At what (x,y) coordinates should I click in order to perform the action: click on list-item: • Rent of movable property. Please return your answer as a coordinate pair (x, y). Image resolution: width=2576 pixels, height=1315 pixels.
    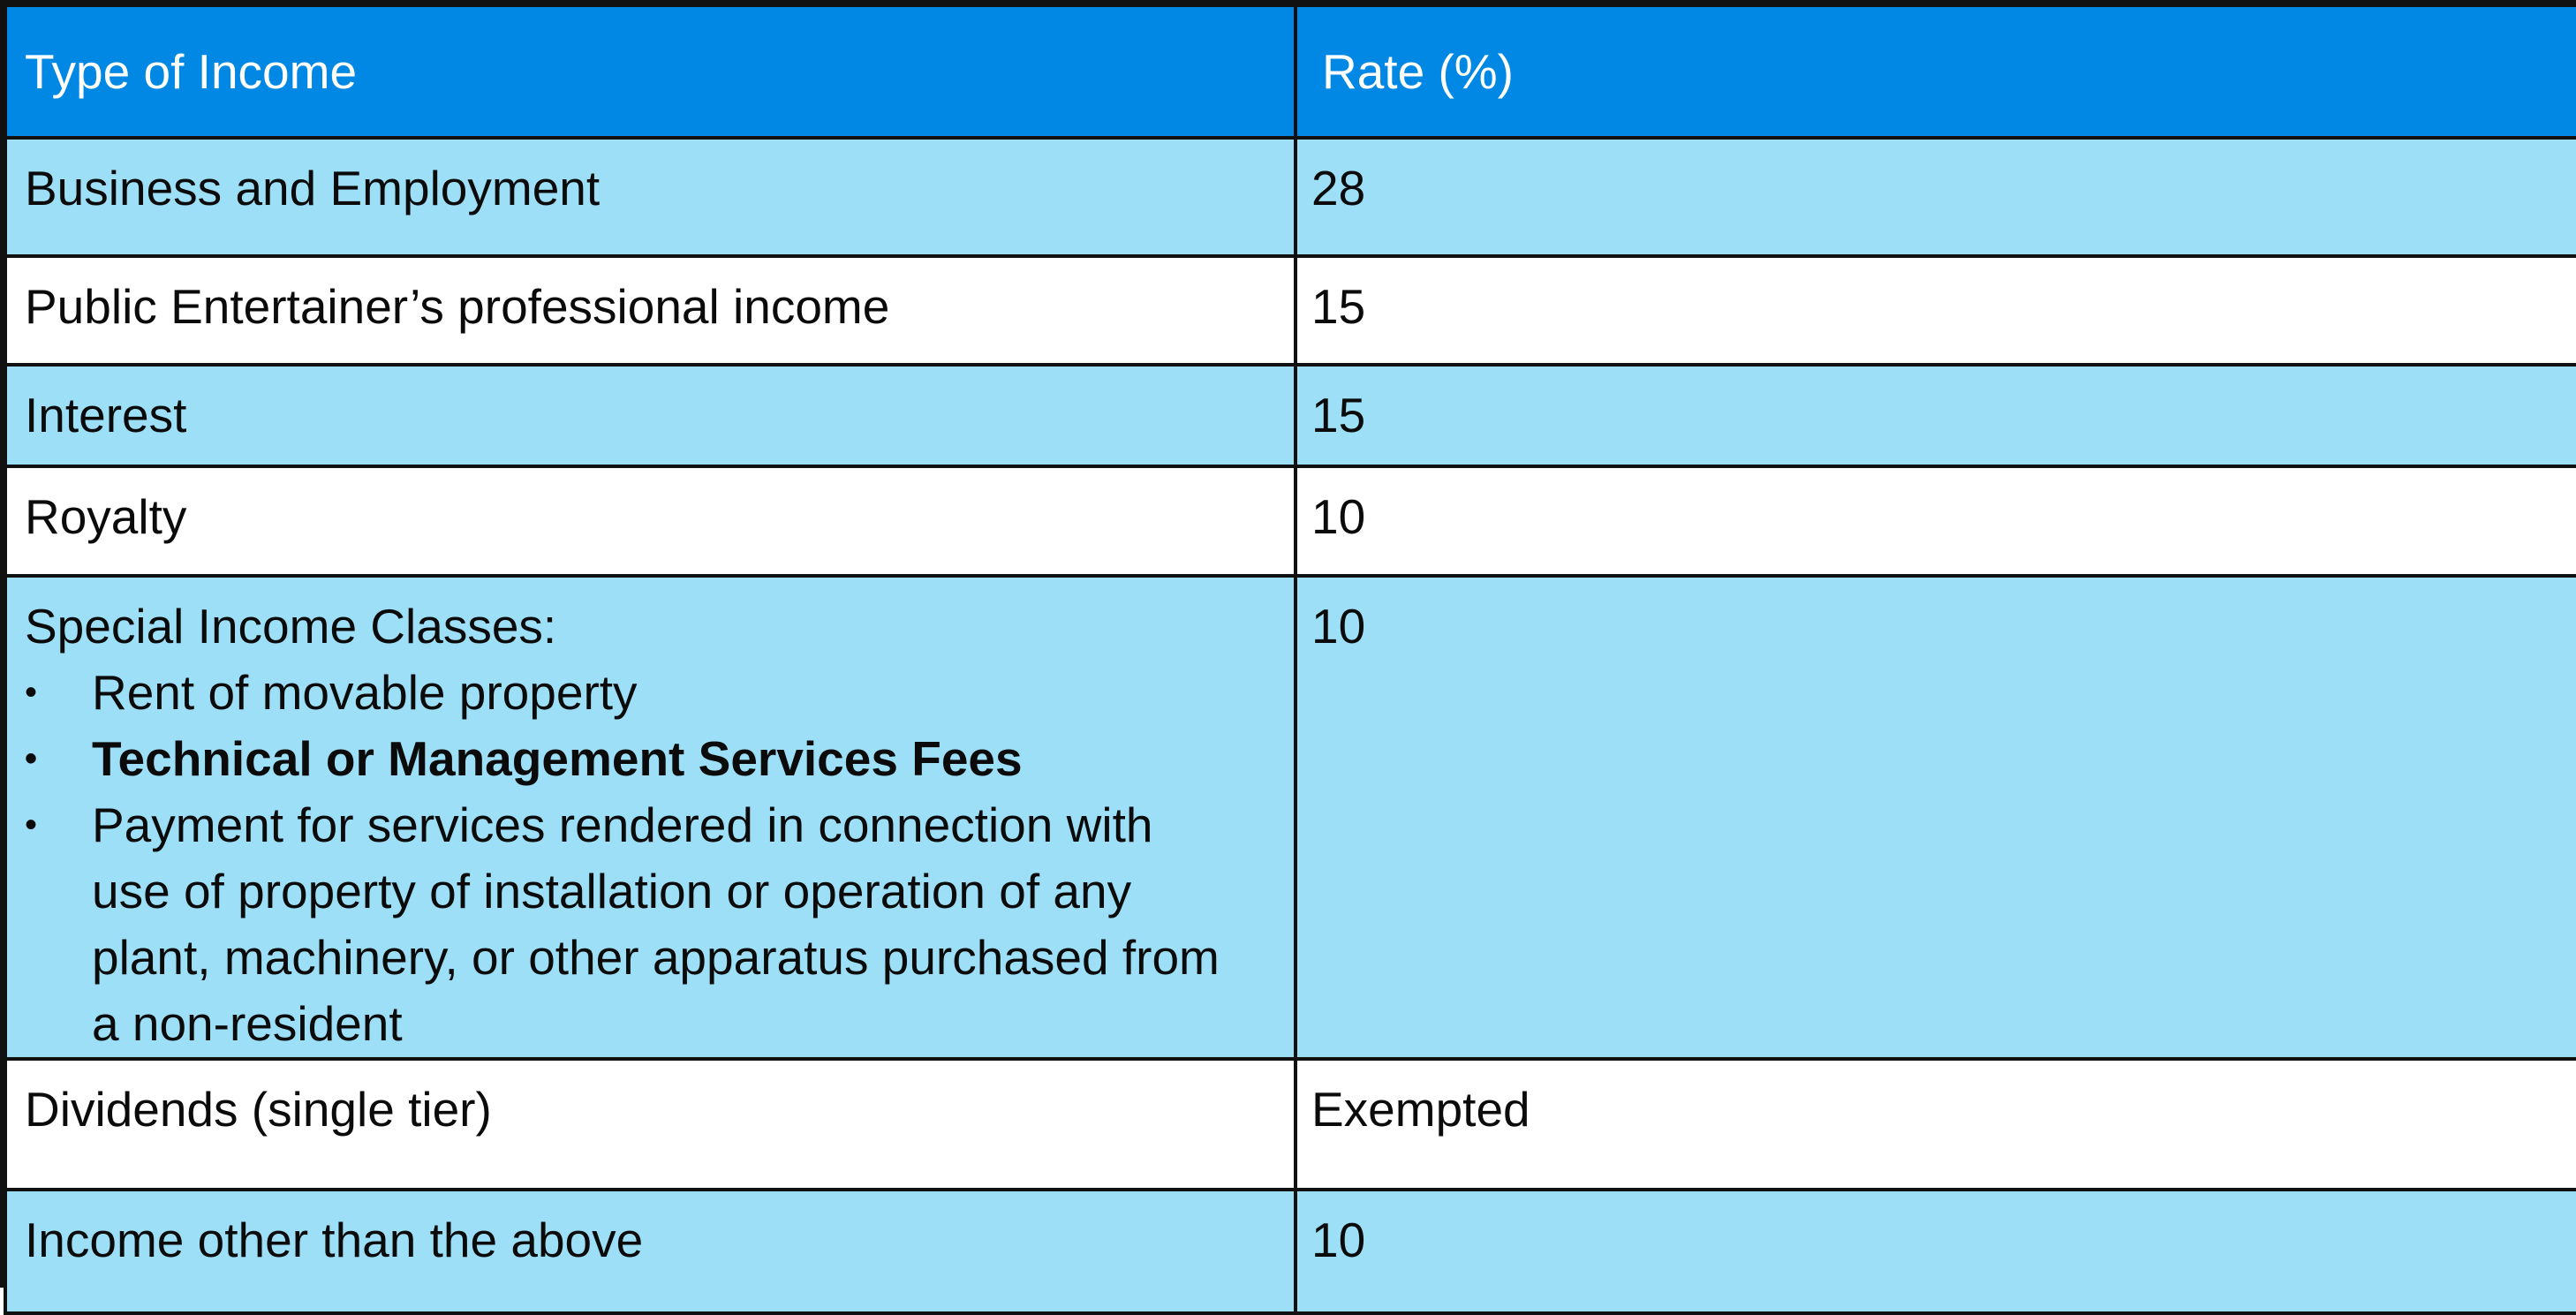
    Looking at the image, I should click on (632, 693).